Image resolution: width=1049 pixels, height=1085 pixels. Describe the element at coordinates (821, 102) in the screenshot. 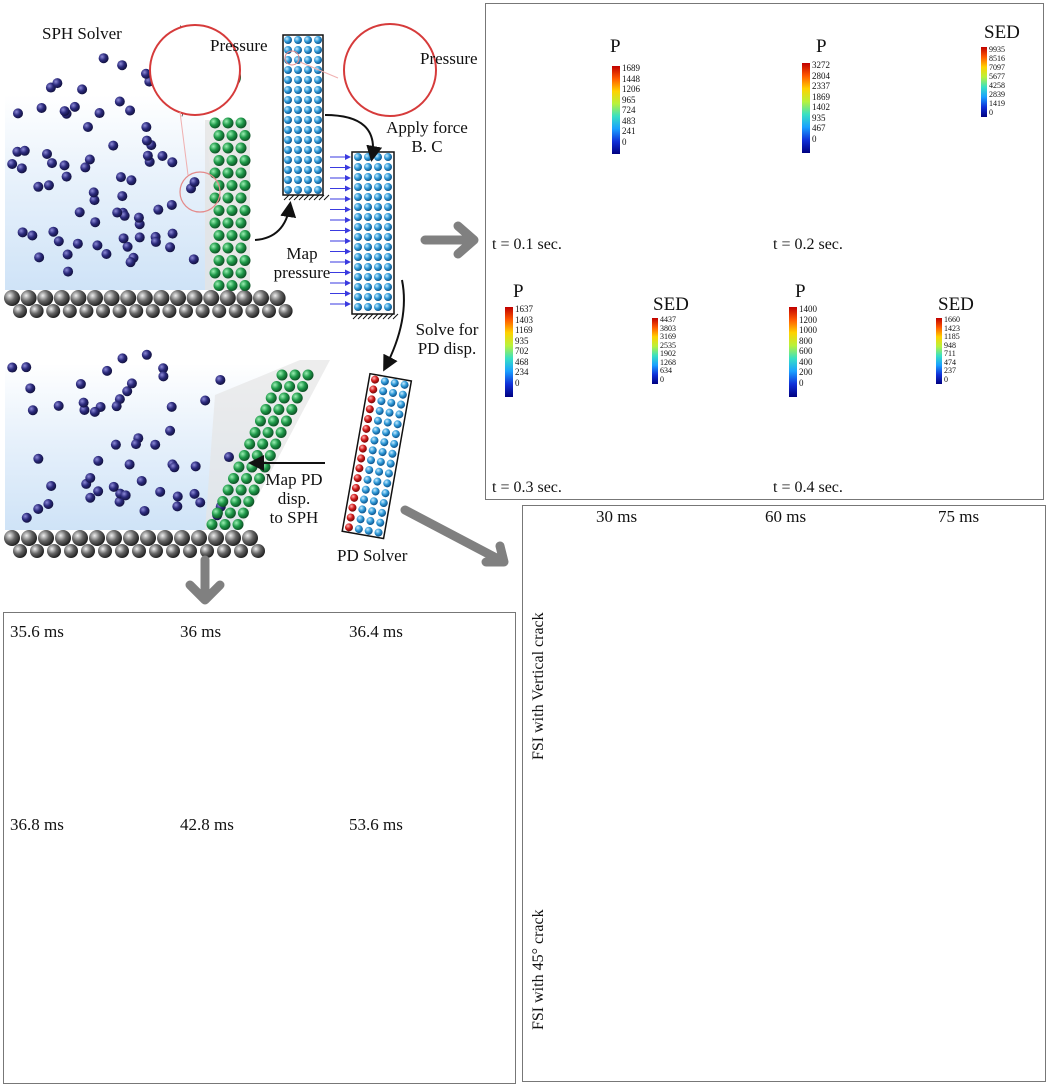

I see `p-ticks-2: 3272 2804 2337 1869 1402 935 467 0` at that location.